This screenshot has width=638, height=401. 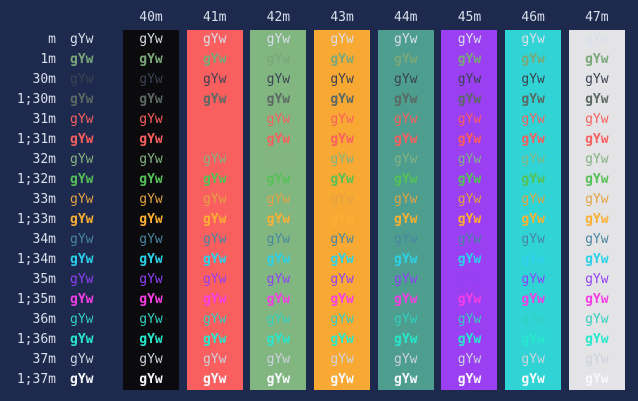 What do you see at coordinates (36, 299) in the screenshot?
I see `row-label: 1;35m` at bounding box center [36, 299].